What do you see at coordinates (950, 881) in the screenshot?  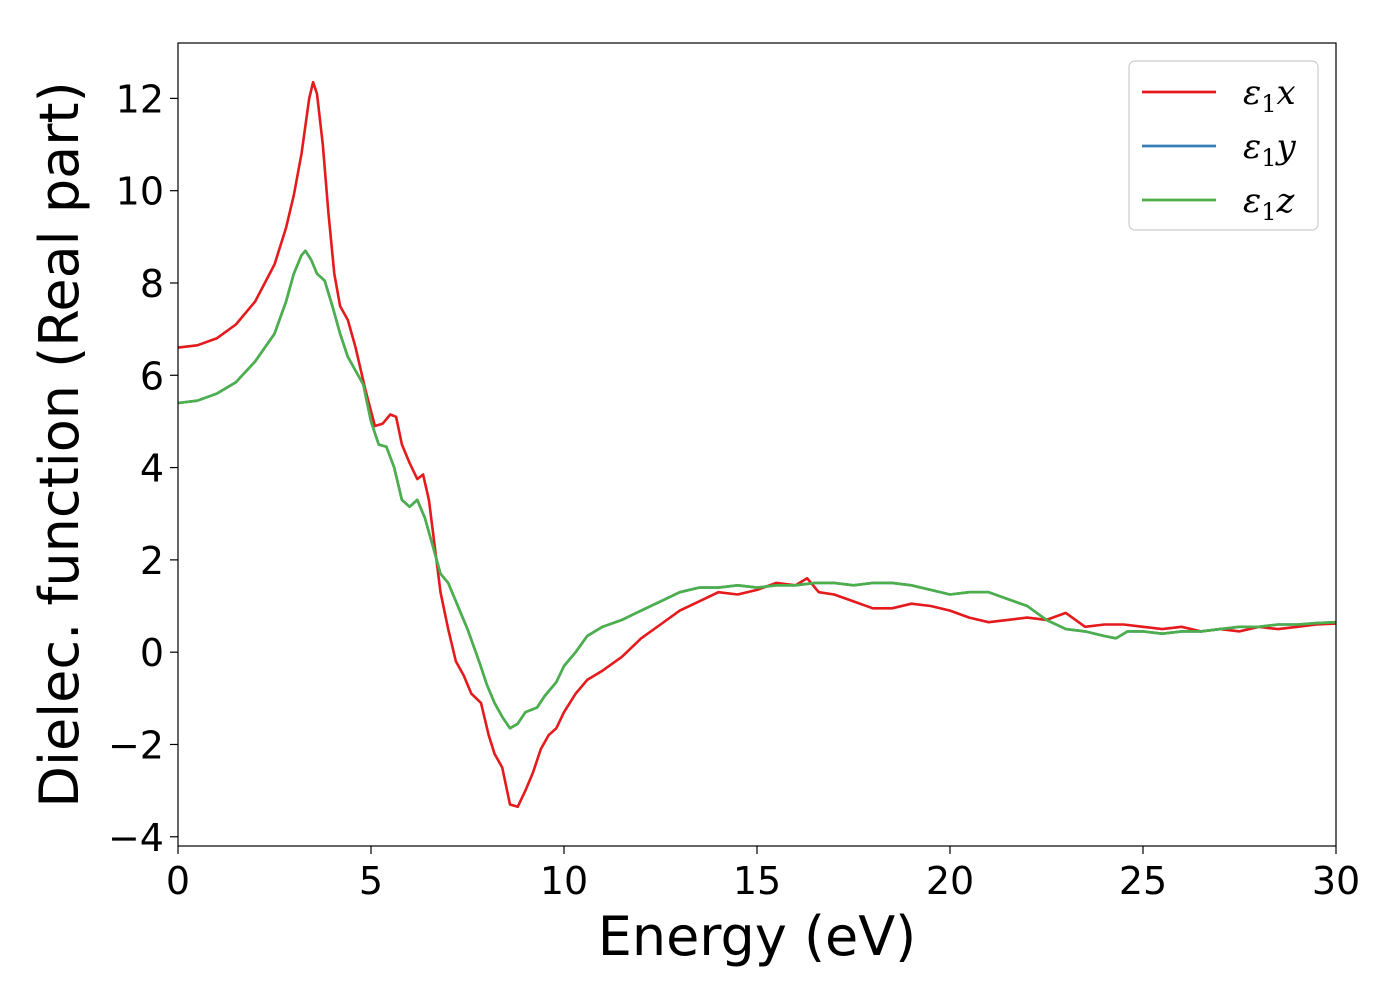 I see `x-tick-label: 20` at bounding box center [950, 881].